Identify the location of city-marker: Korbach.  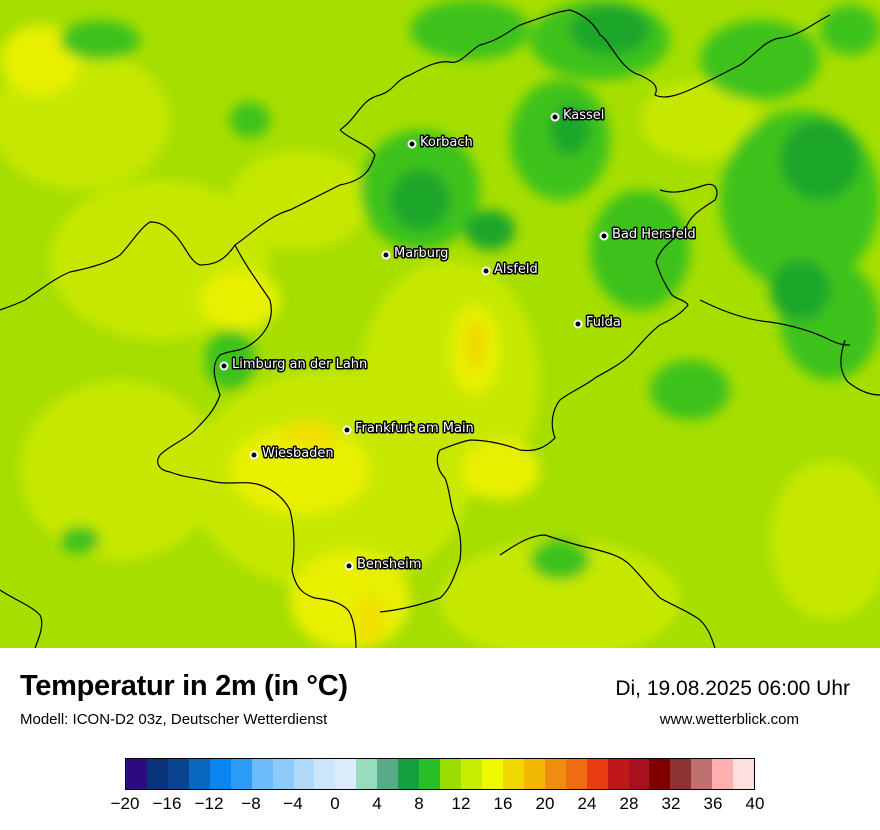
(440, 143).